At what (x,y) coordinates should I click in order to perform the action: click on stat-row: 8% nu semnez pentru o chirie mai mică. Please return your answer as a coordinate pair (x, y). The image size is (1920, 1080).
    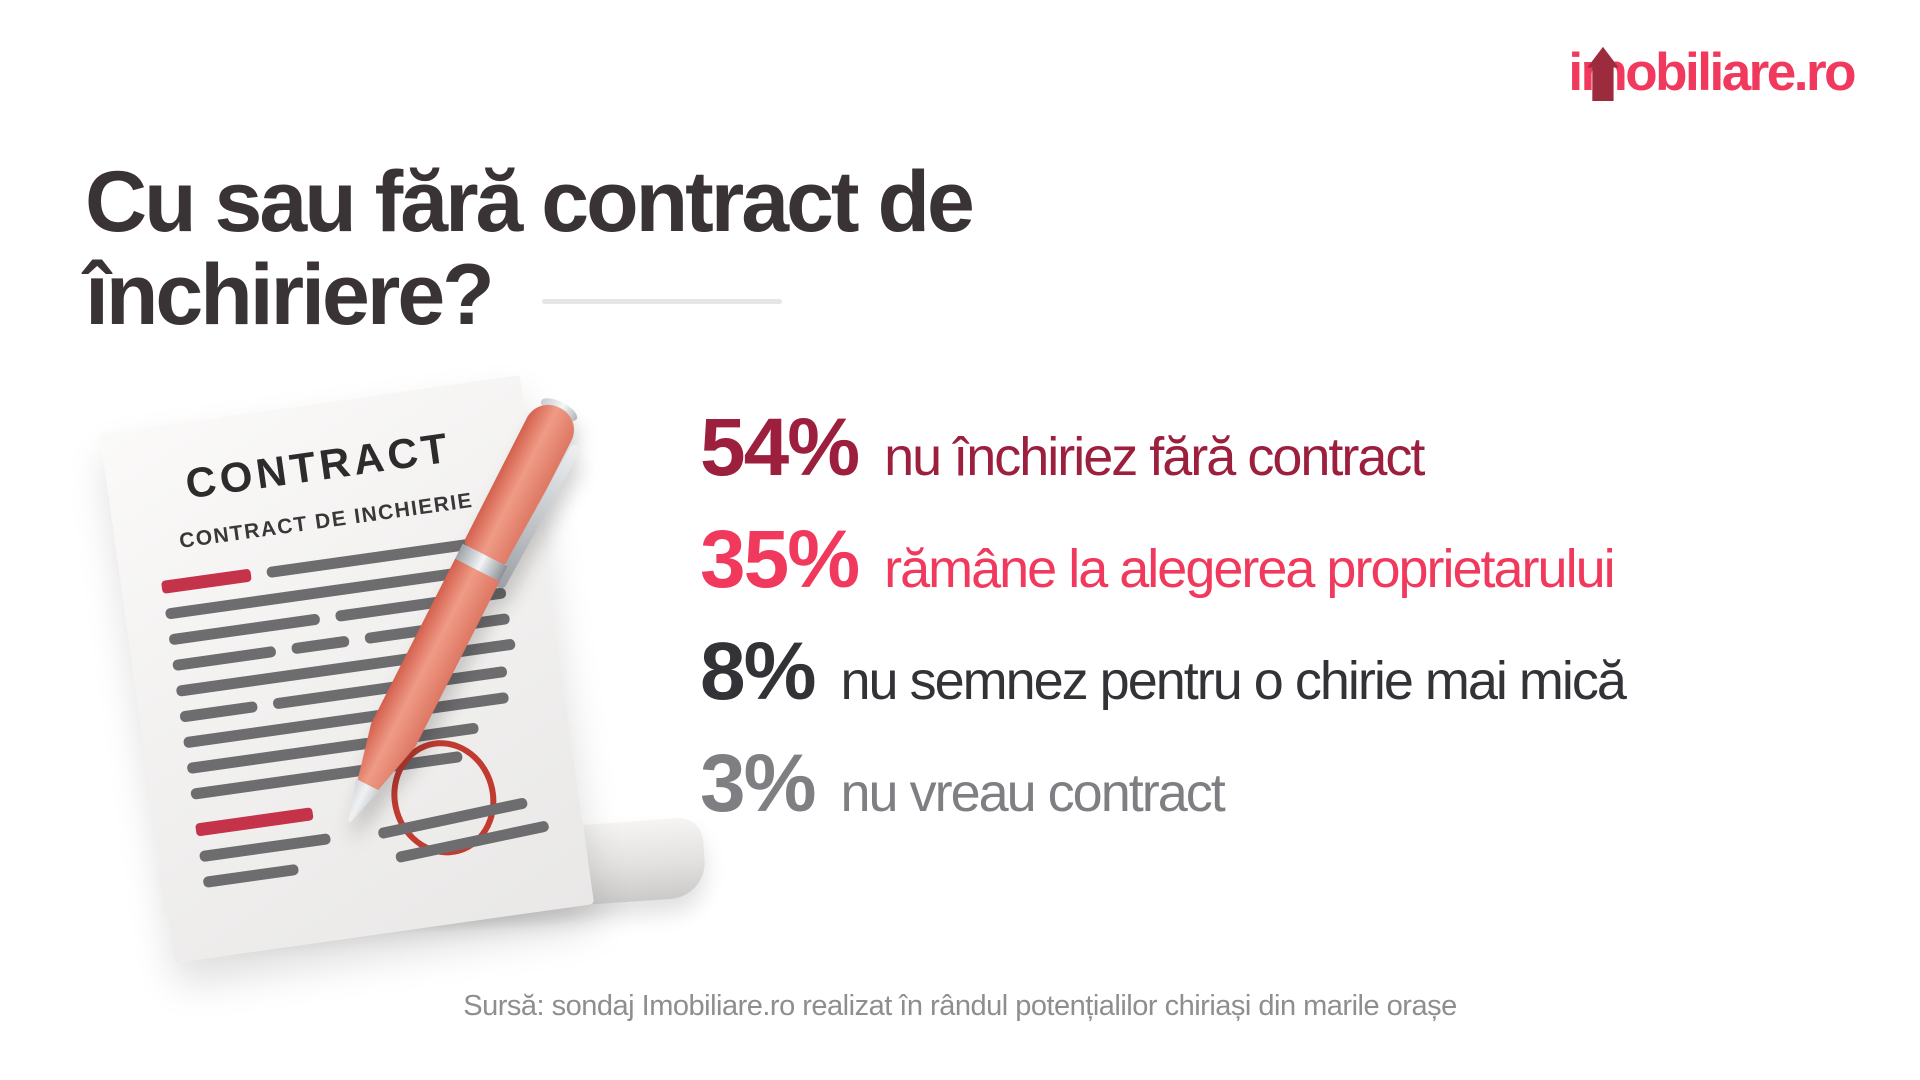
    Looking at the image, I should click on (1163, 672).